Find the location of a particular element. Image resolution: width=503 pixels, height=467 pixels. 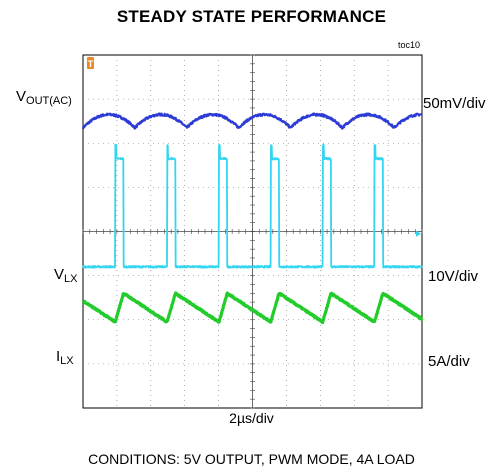

trigger-marker is located at coordinates (90, 63).